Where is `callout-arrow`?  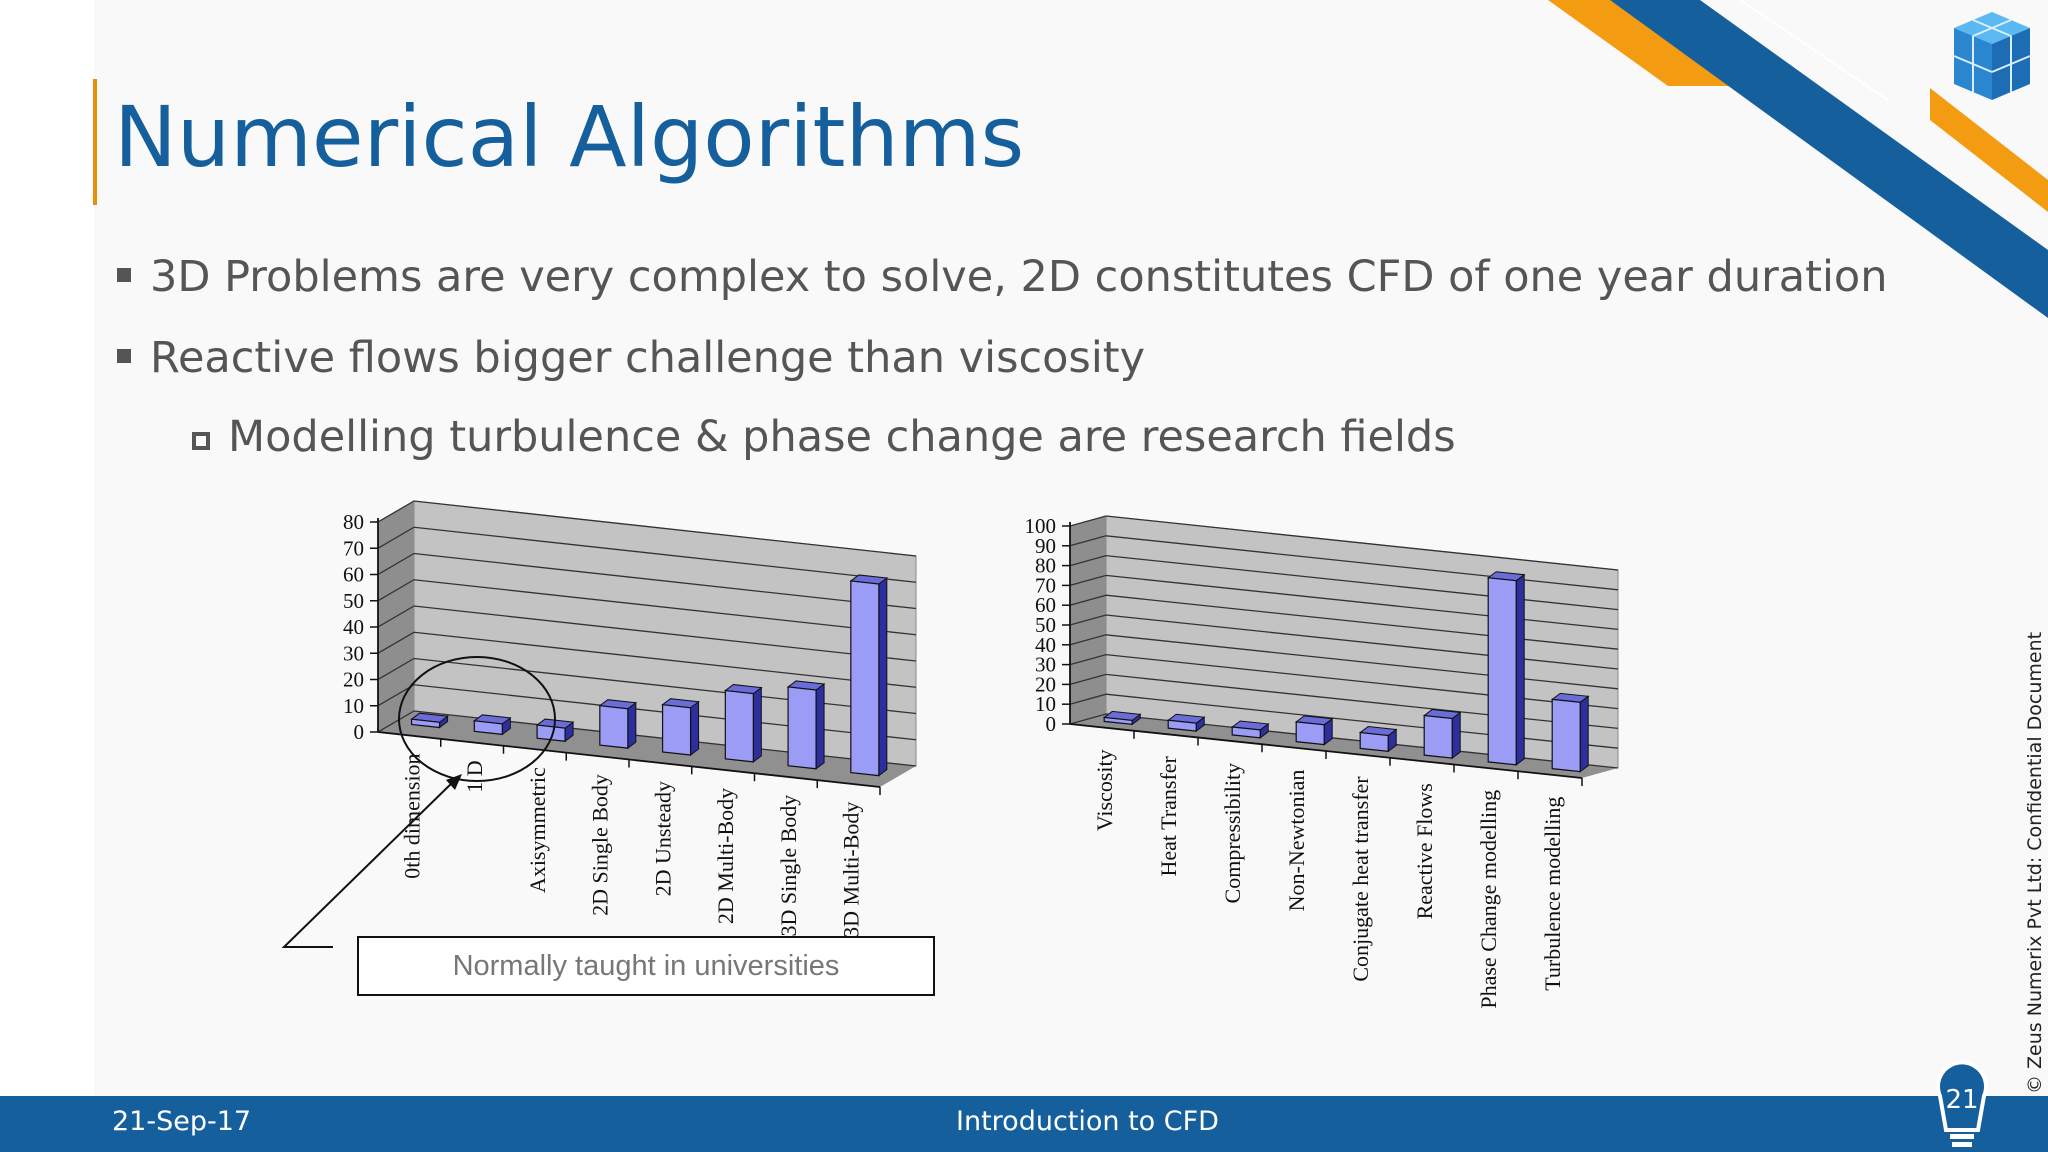 callout-arrow is located at coordinates (368, 863).